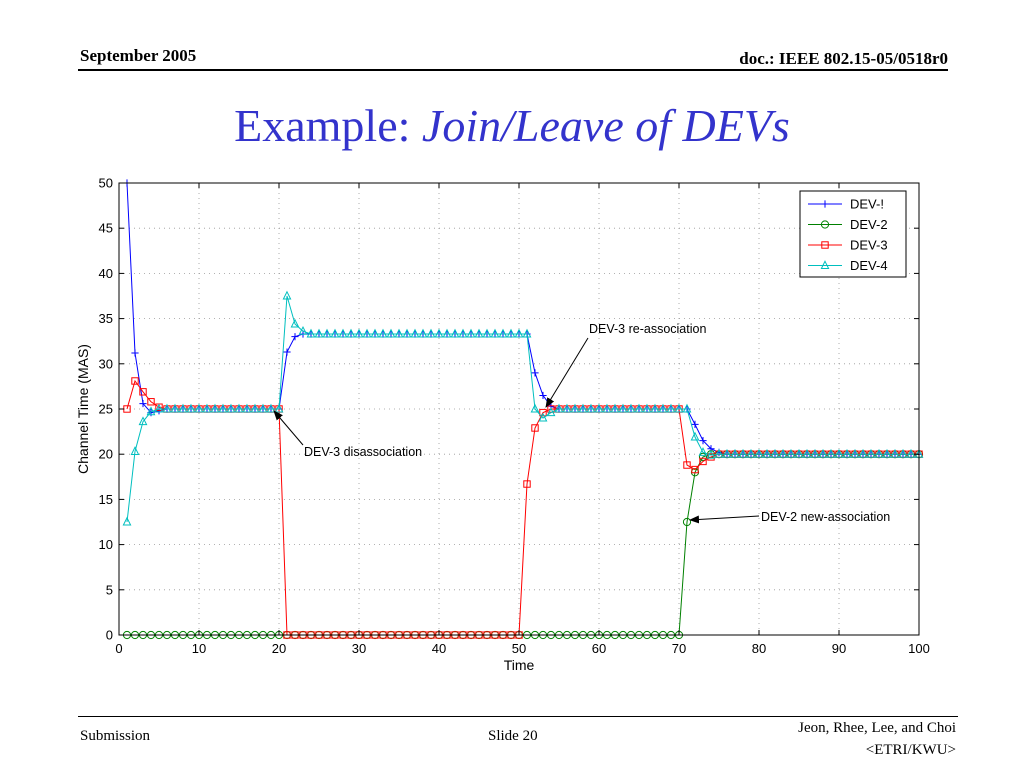 Image resolution: width=1024 pixels, height=768 pixels. I want to click on y-tick-label: 20, so click(106, 454).